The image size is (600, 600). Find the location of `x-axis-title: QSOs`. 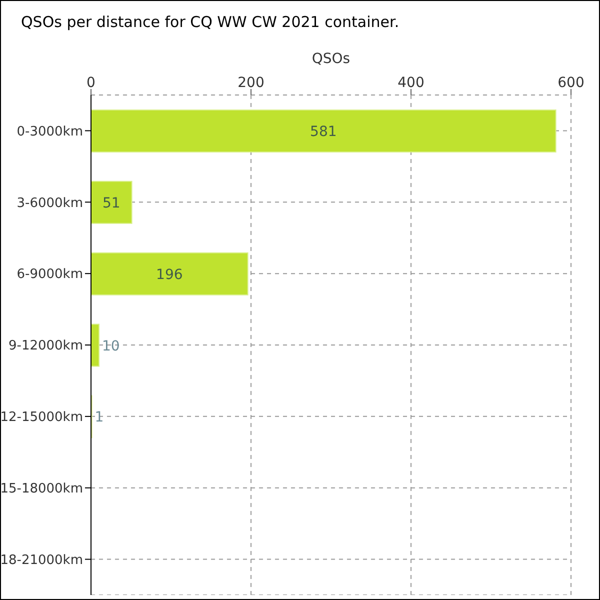

x-axis-title: QSOs is located at coordinates (331, 59).